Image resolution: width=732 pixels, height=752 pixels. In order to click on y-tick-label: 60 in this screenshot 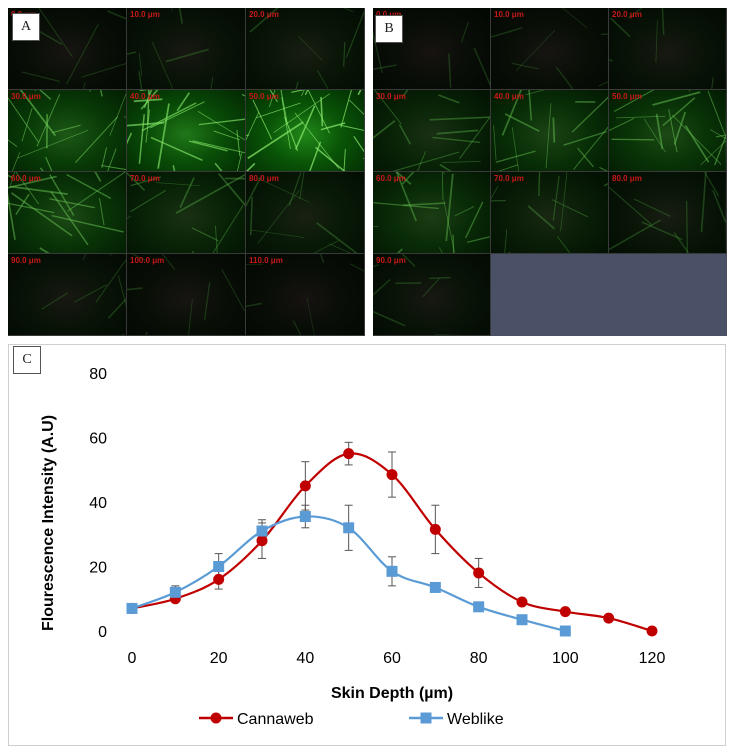, I will do `click(98, 439)`.